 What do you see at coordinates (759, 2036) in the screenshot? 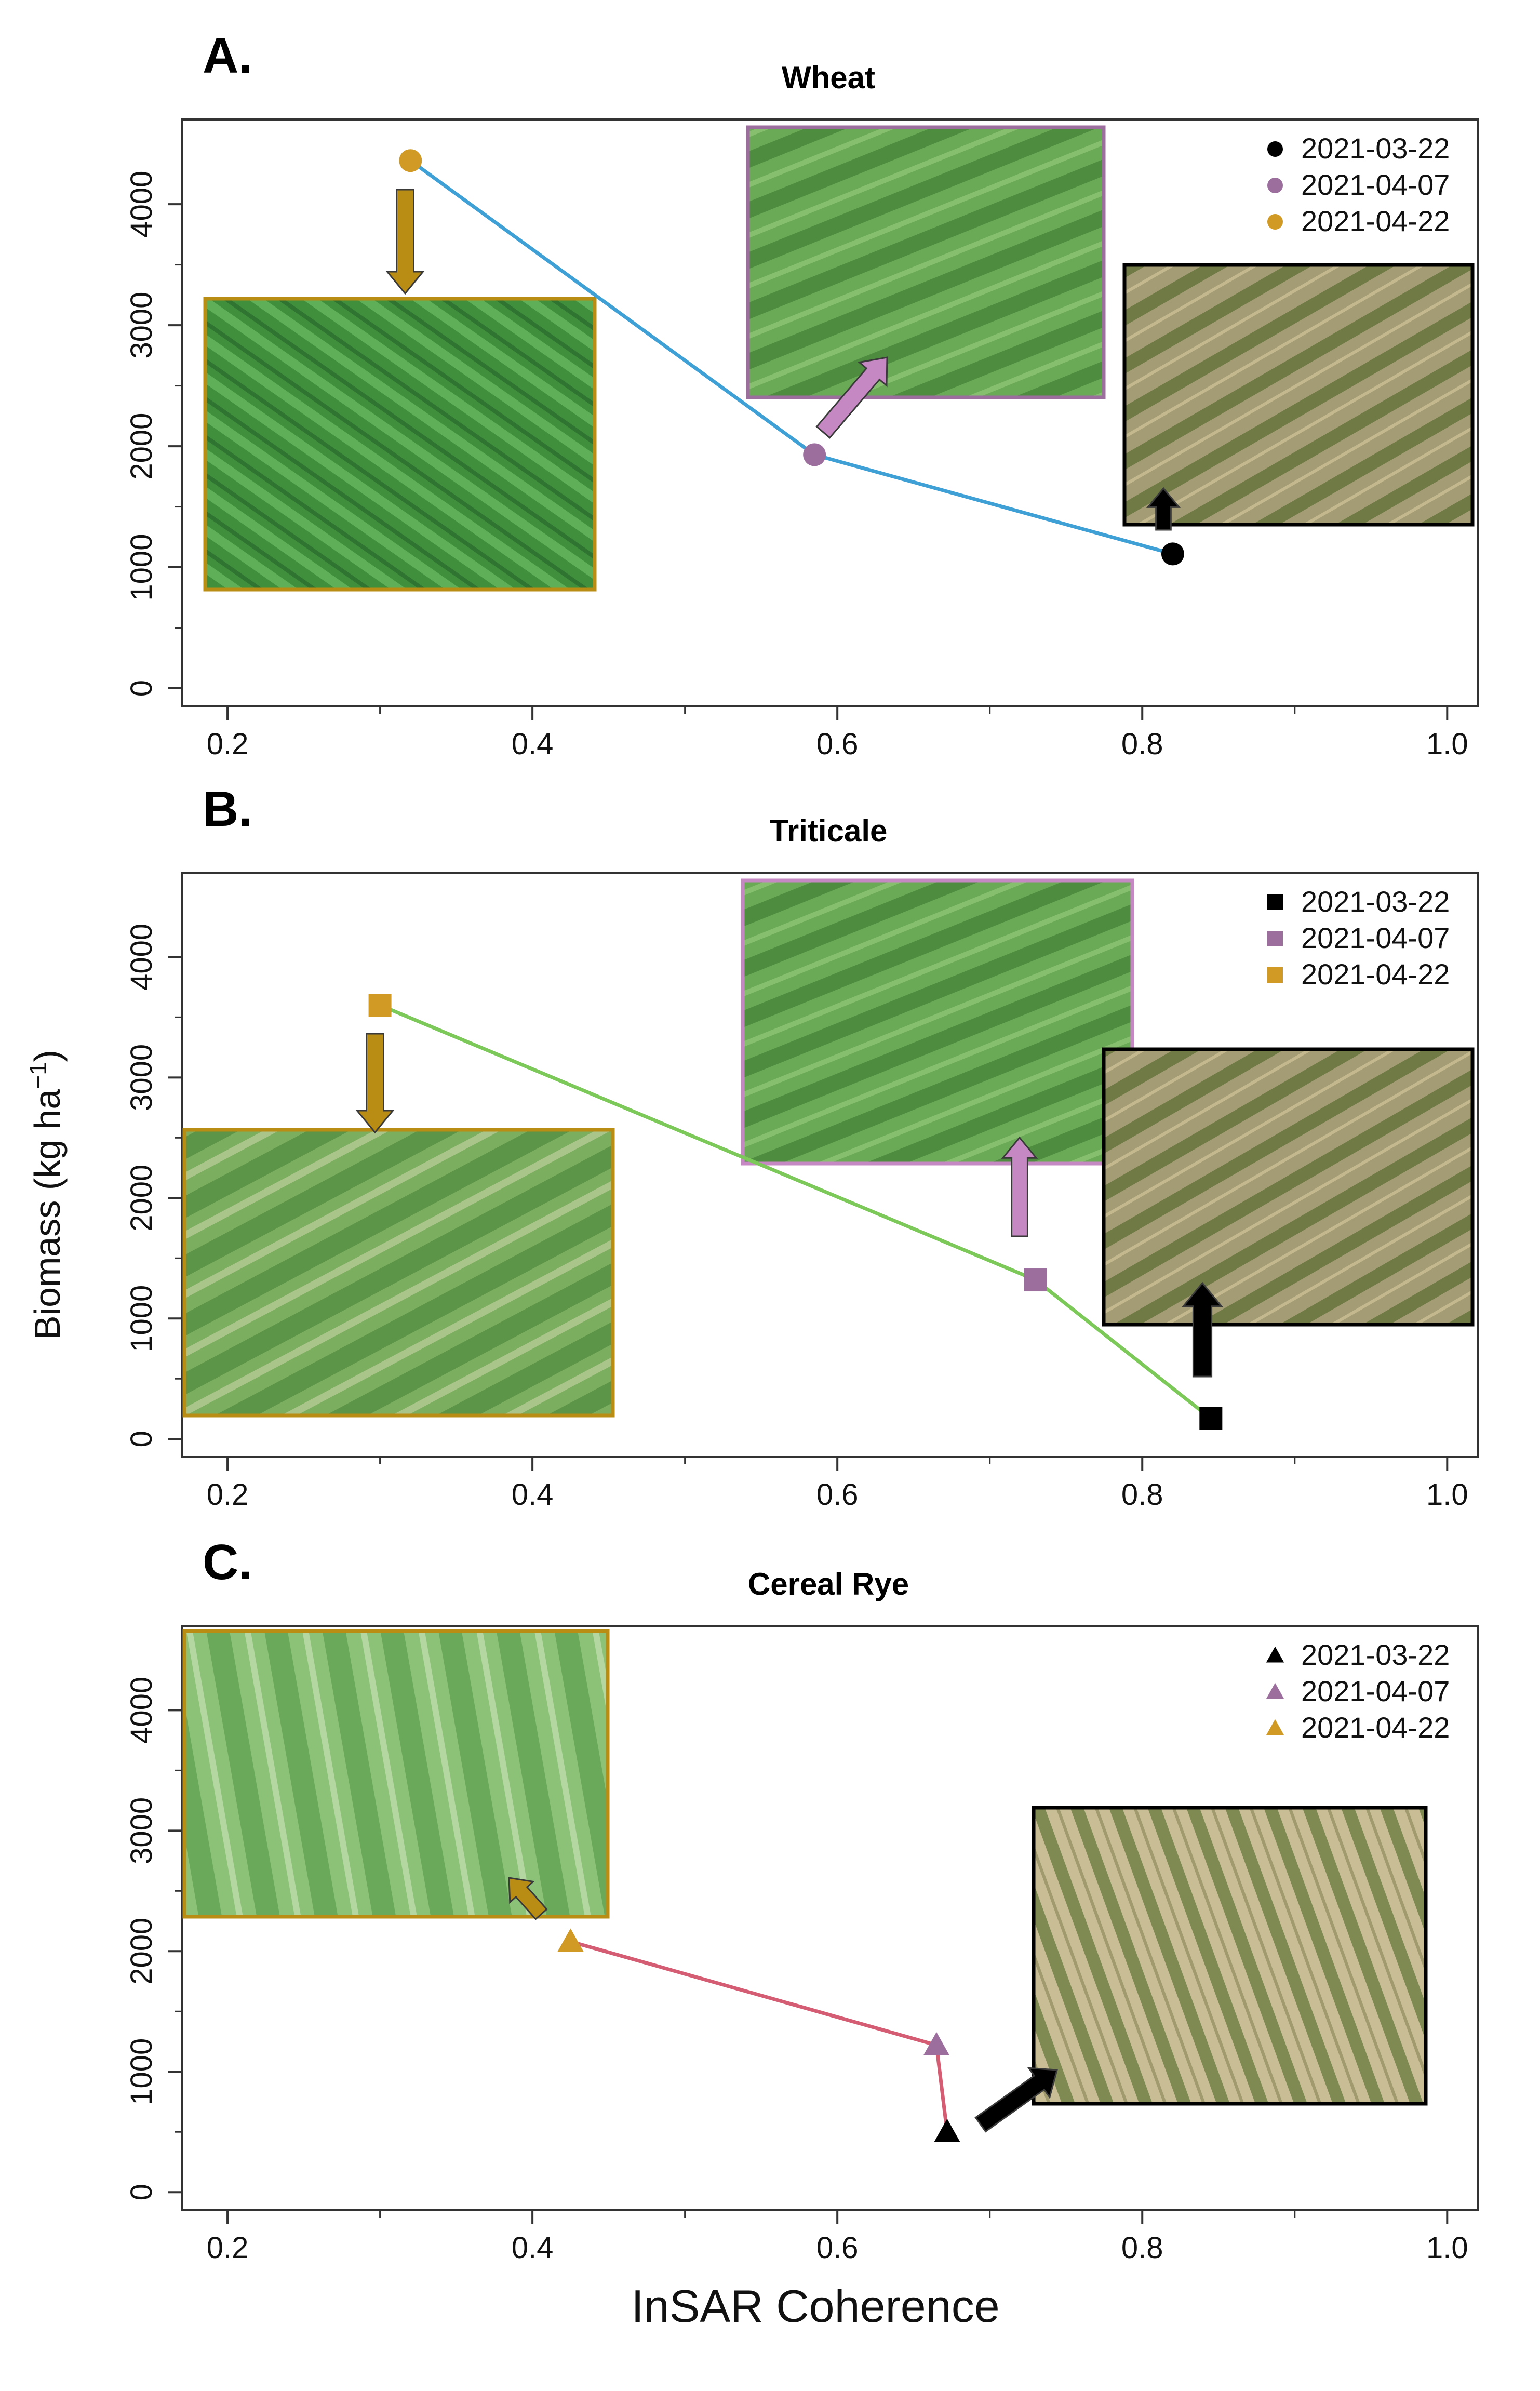
I see `series-line` at bounding box center [759, 2036].